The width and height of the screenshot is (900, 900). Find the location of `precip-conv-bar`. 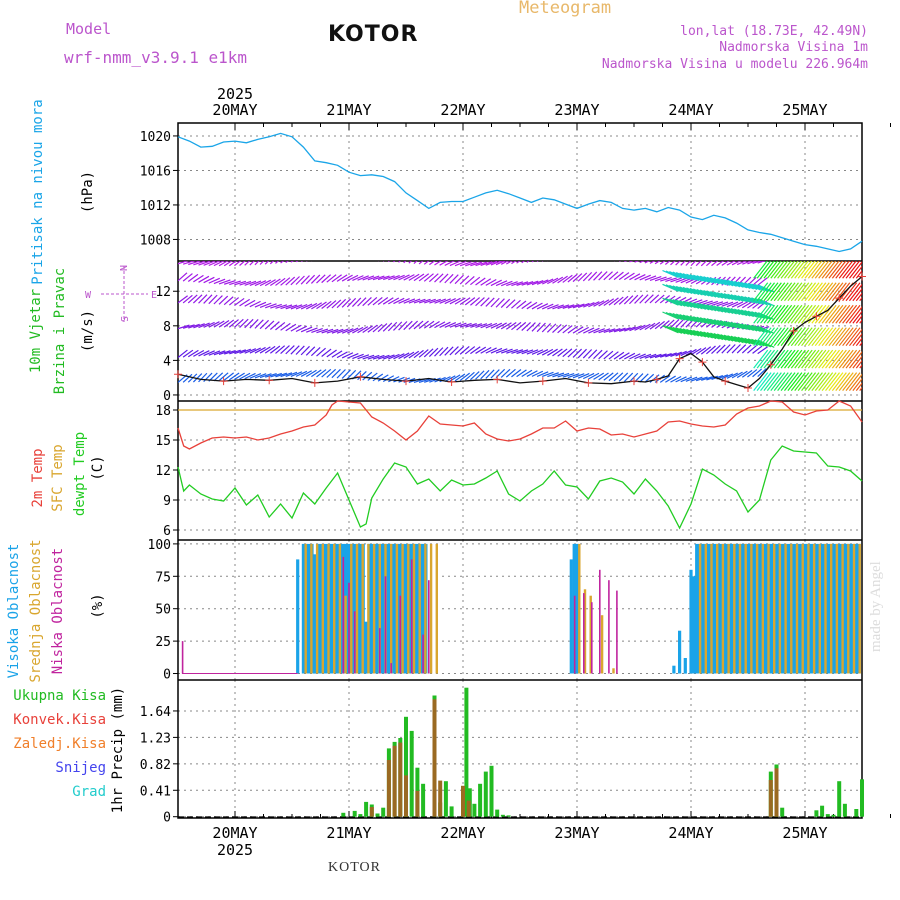

precip-conv-bar is located at coordinates (468, 808).